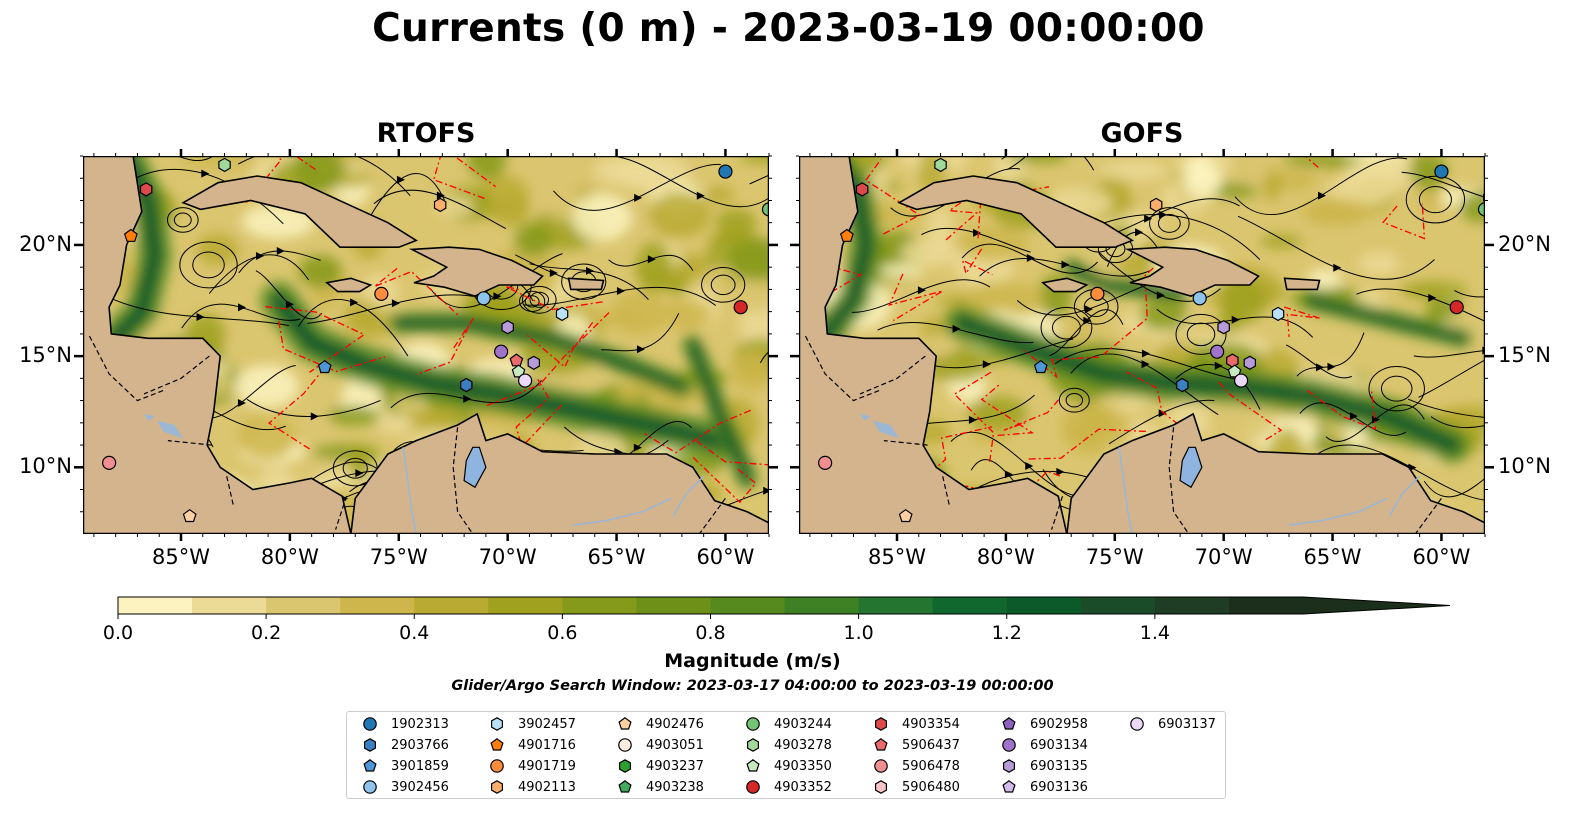 This screenshot has width=1577, height=827. What do you see at coordinates (420, 766) in the screenshot?
I see `legend-label: 3901859` at bounding box center [420, 766].